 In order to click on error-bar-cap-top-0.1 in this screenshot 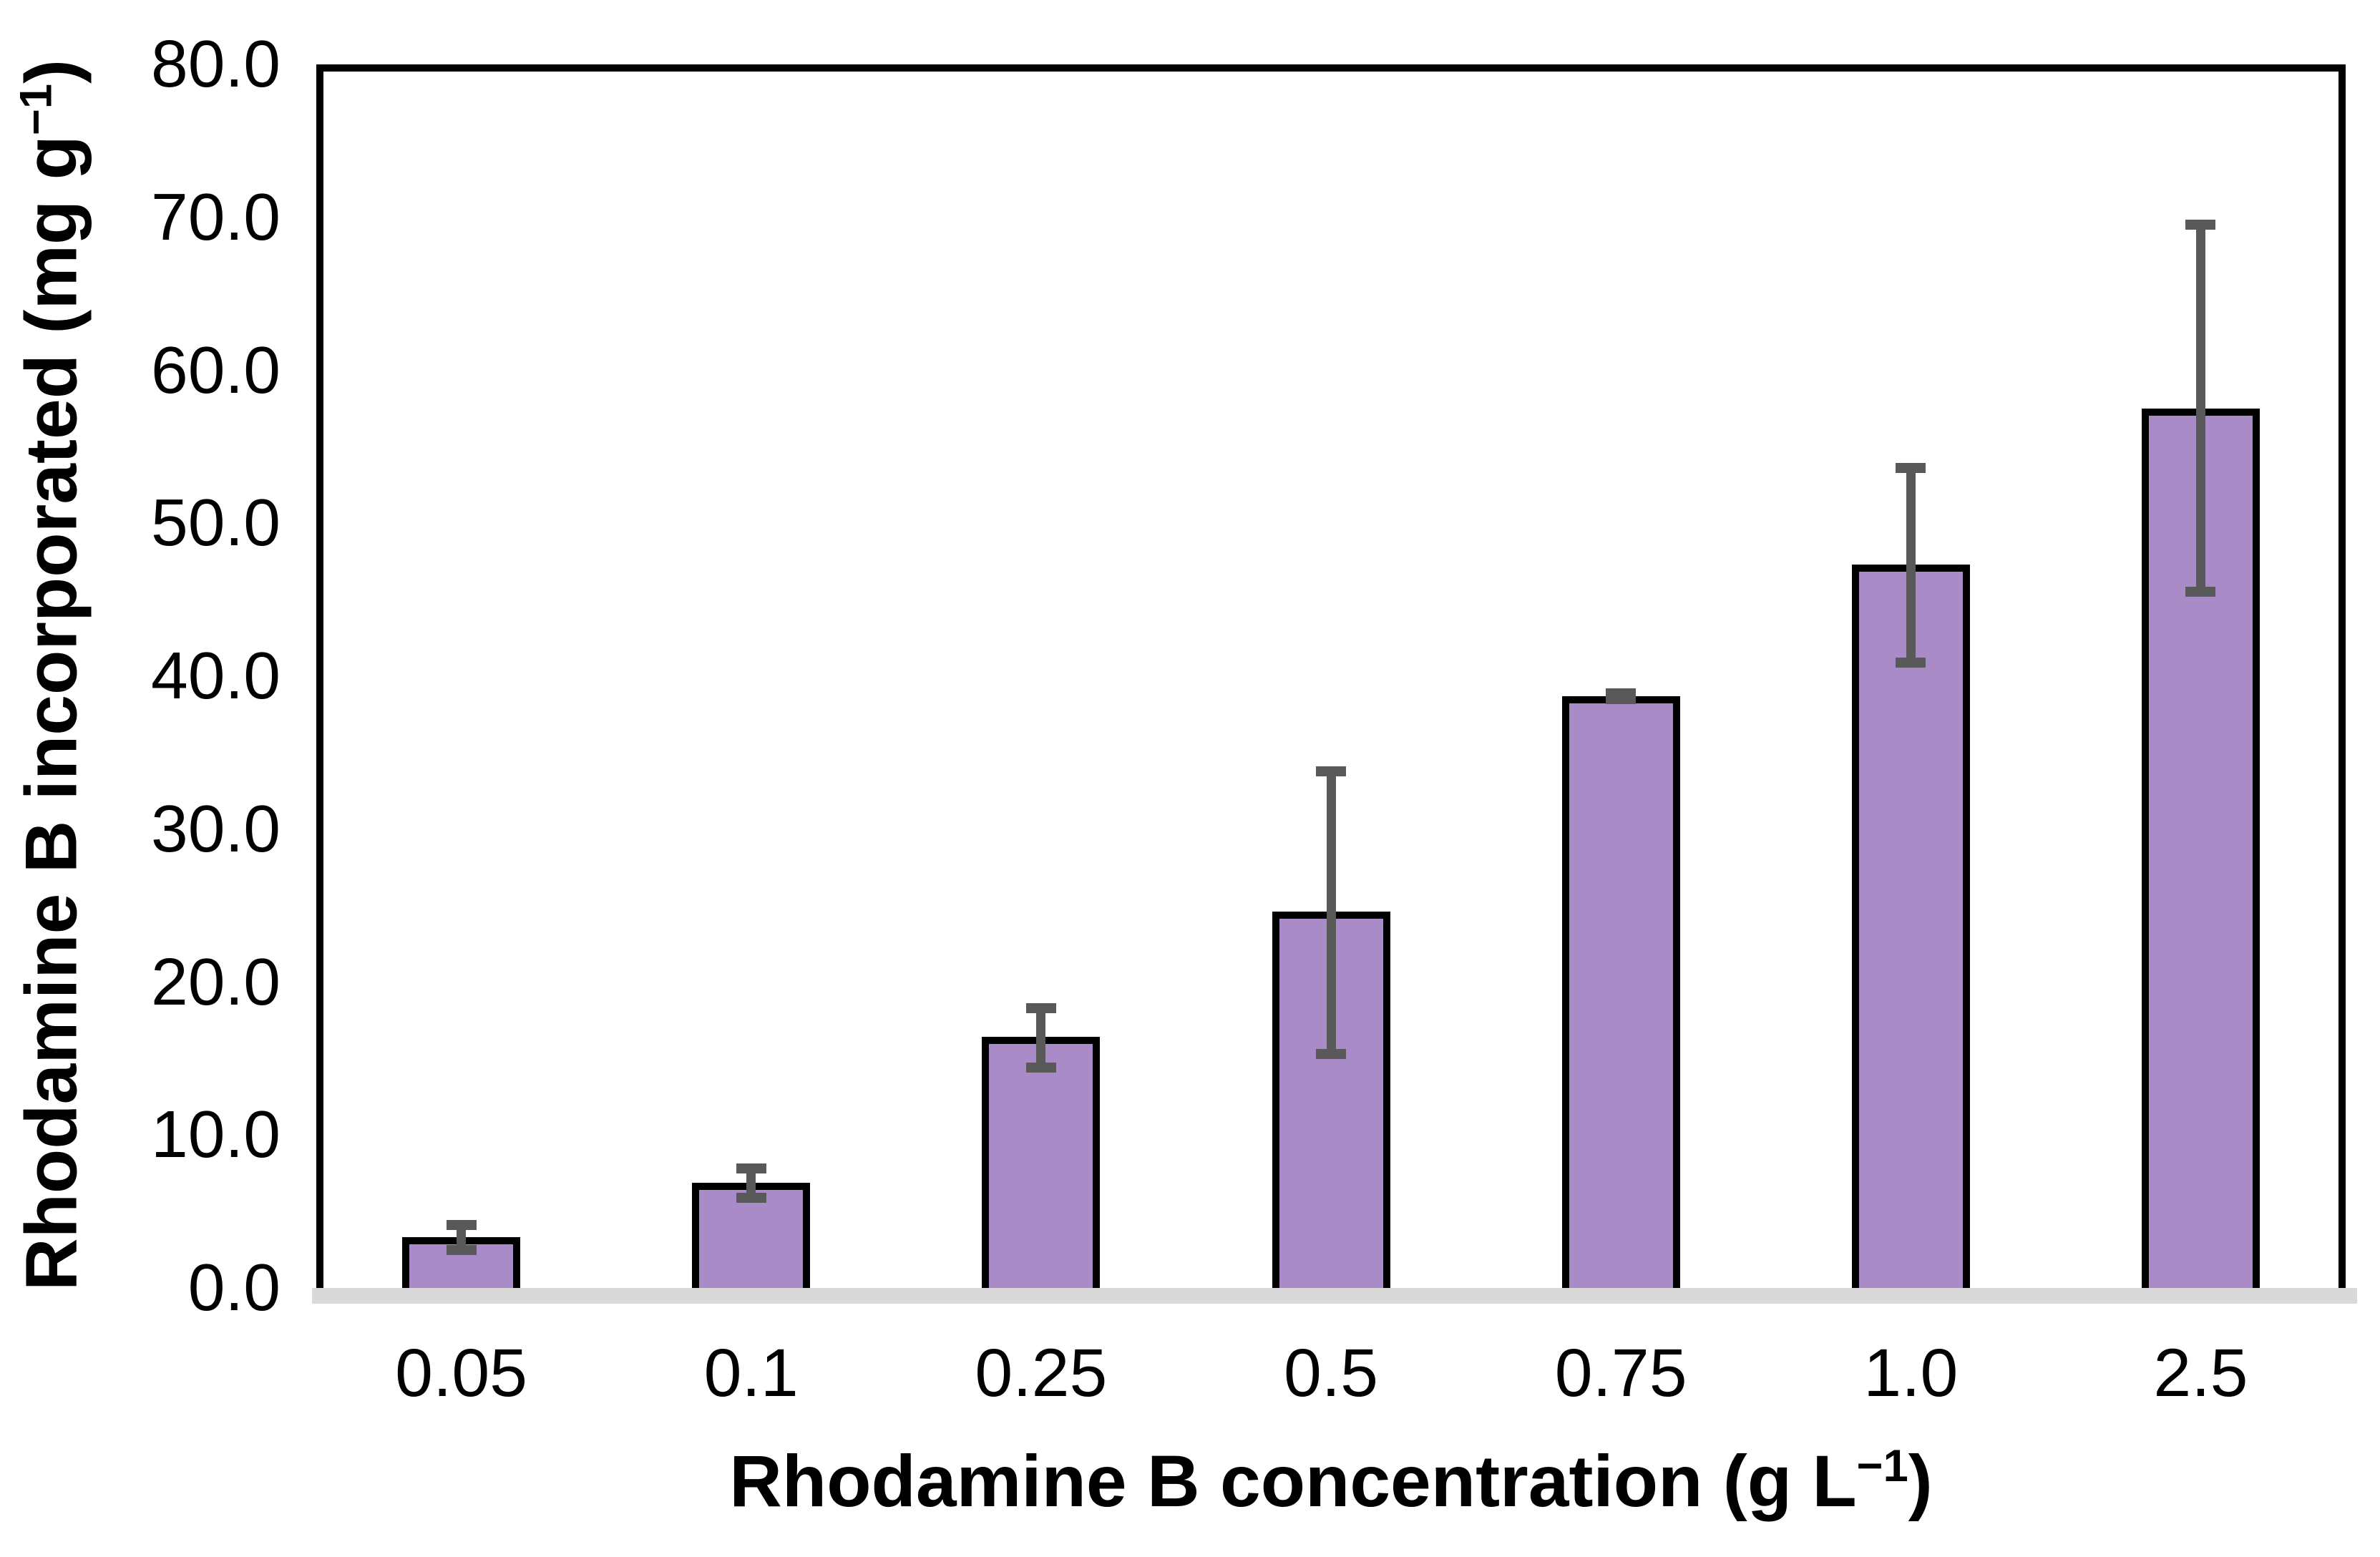, I will do `click(751, 1168)`.